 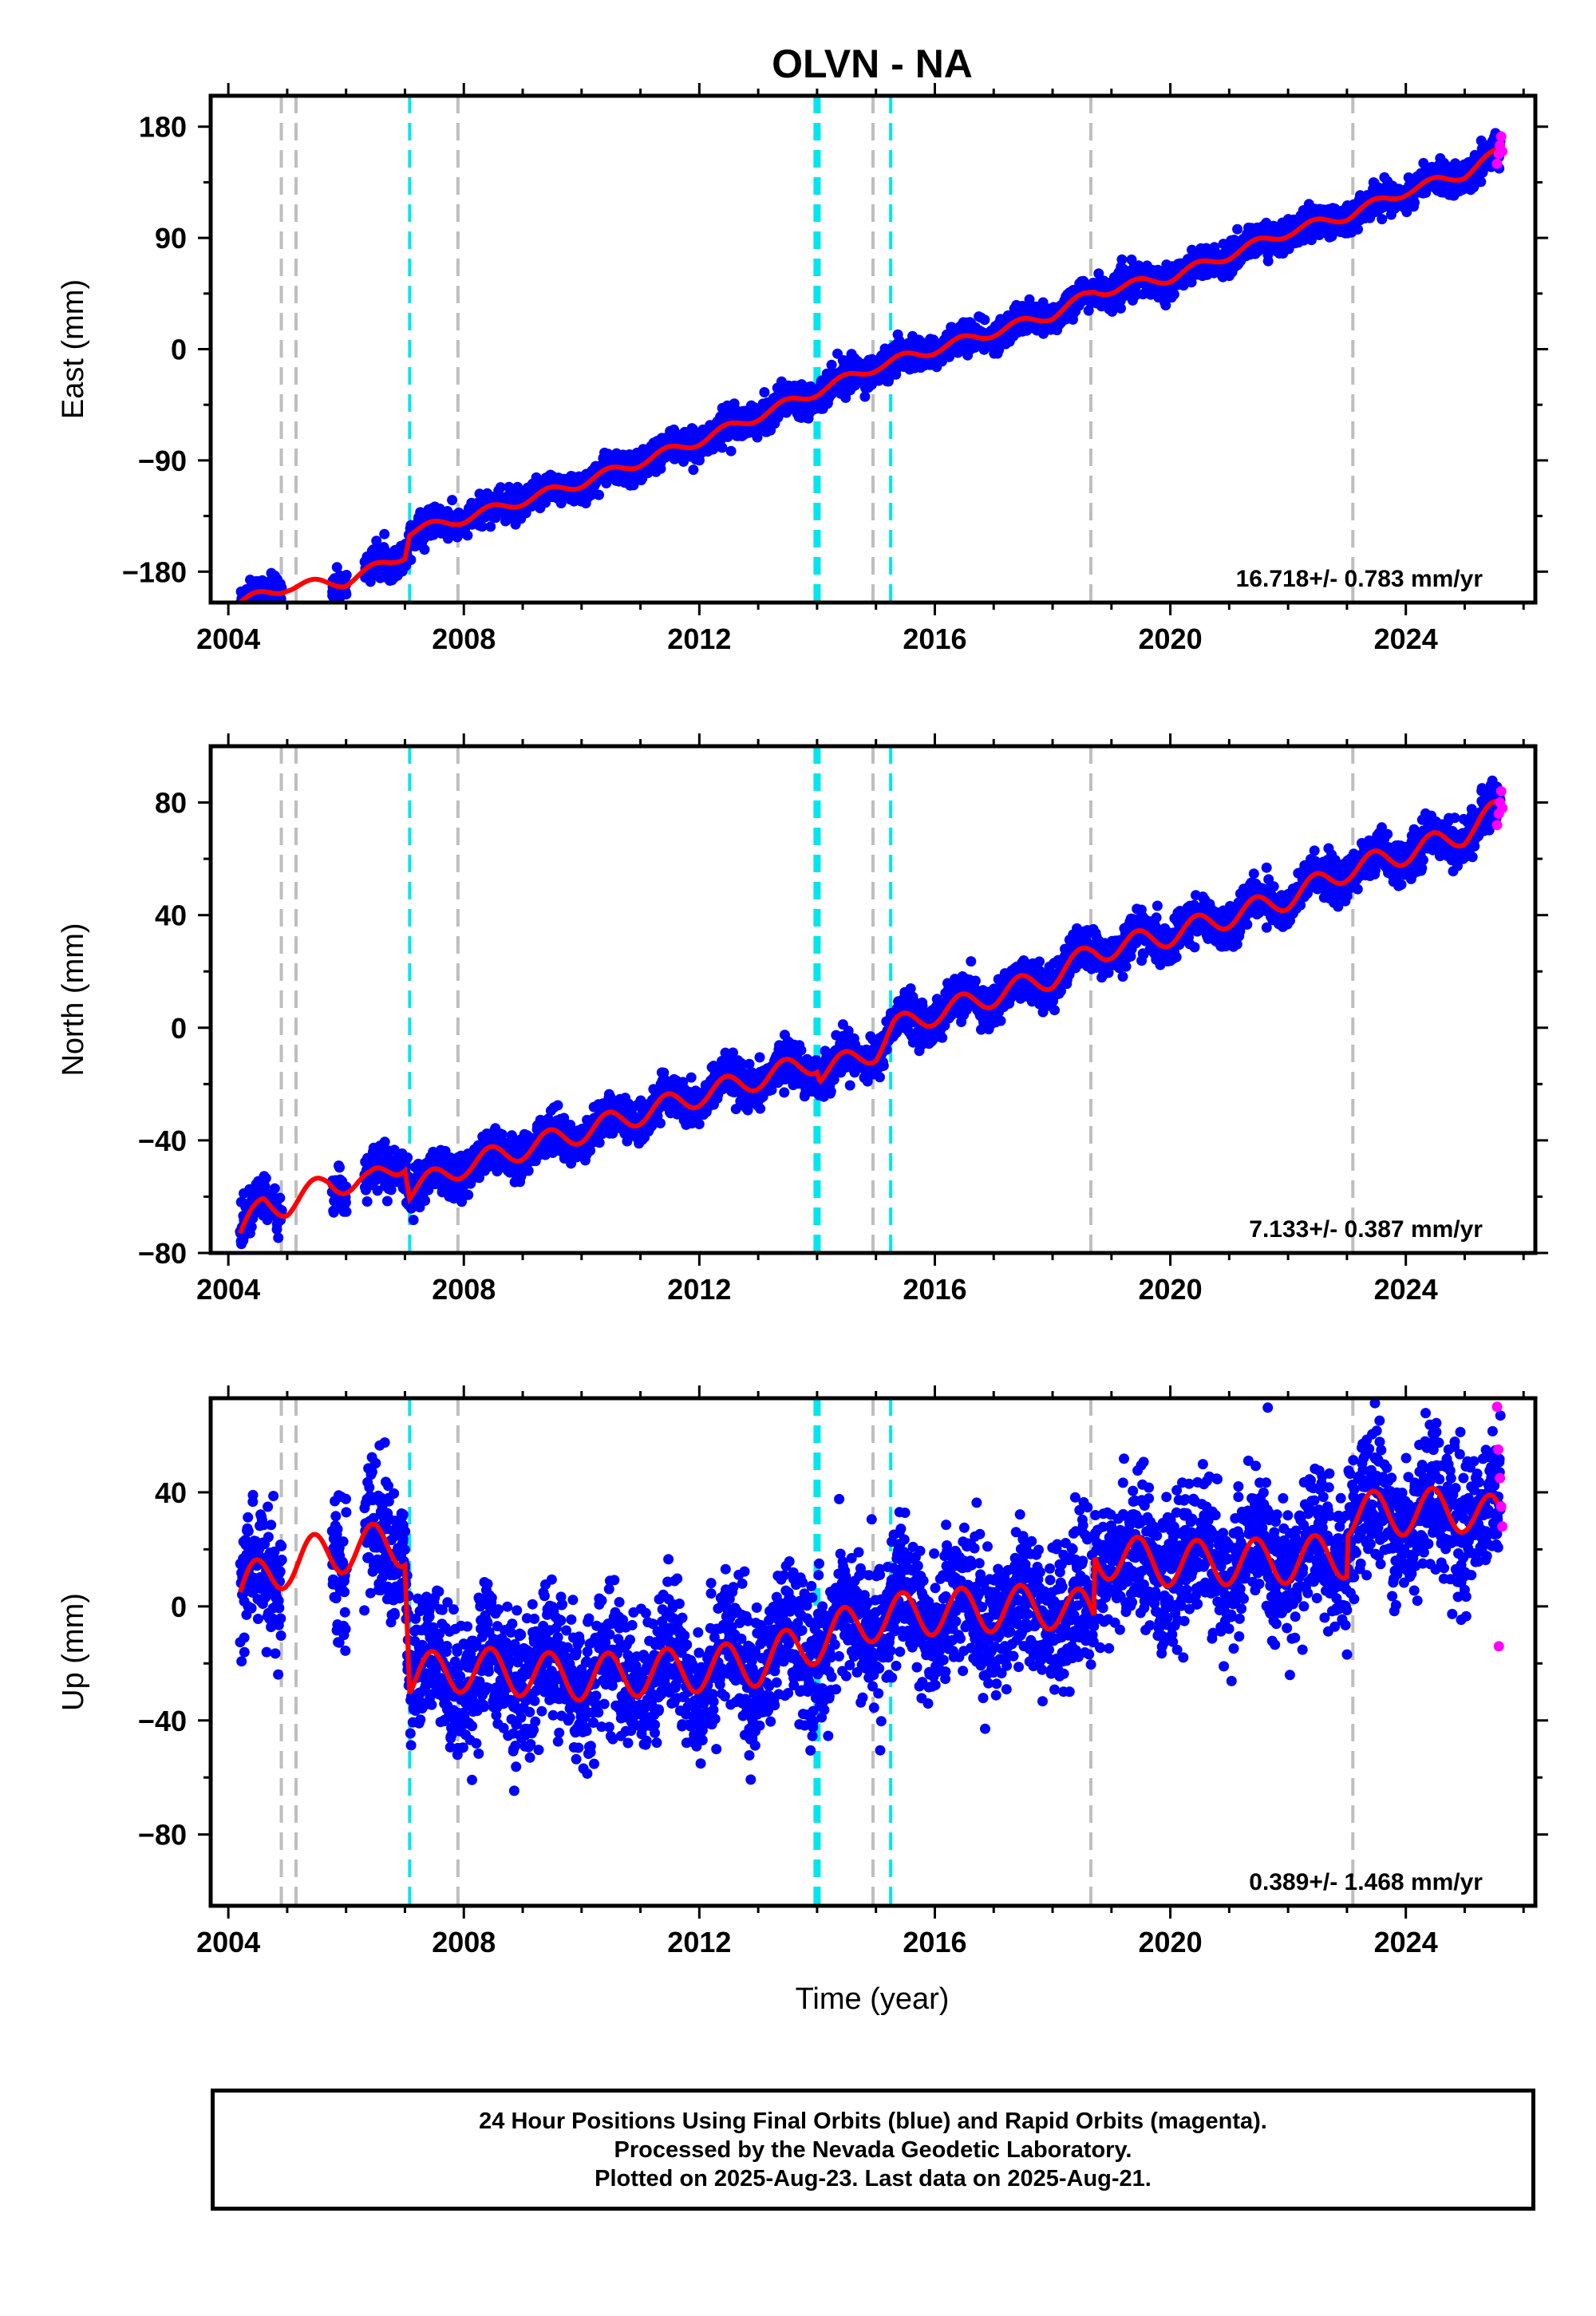 I want to click on x-tick-label: 2008, so click(x=464, y=638).